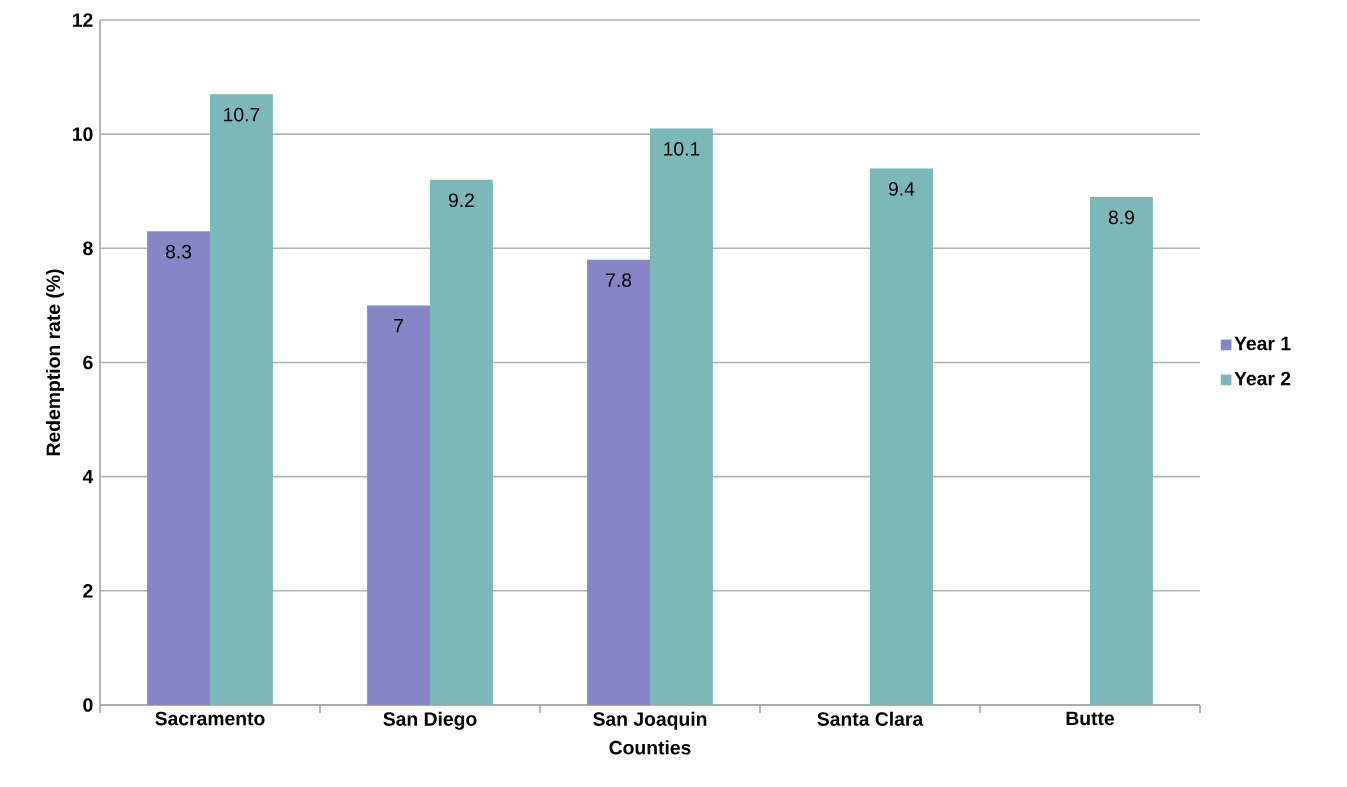 This screenshot has height=787, width=1347. Describe the element at coordinates (83, 20) in the screenshot. I see `y-tick-label: 12` at that location.